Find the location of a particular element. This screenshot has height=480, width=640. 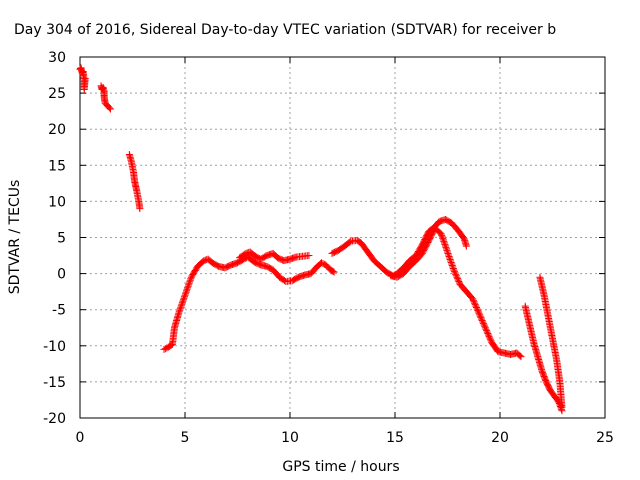

y-tick-label: 10 is located at coordinates (57, 202).